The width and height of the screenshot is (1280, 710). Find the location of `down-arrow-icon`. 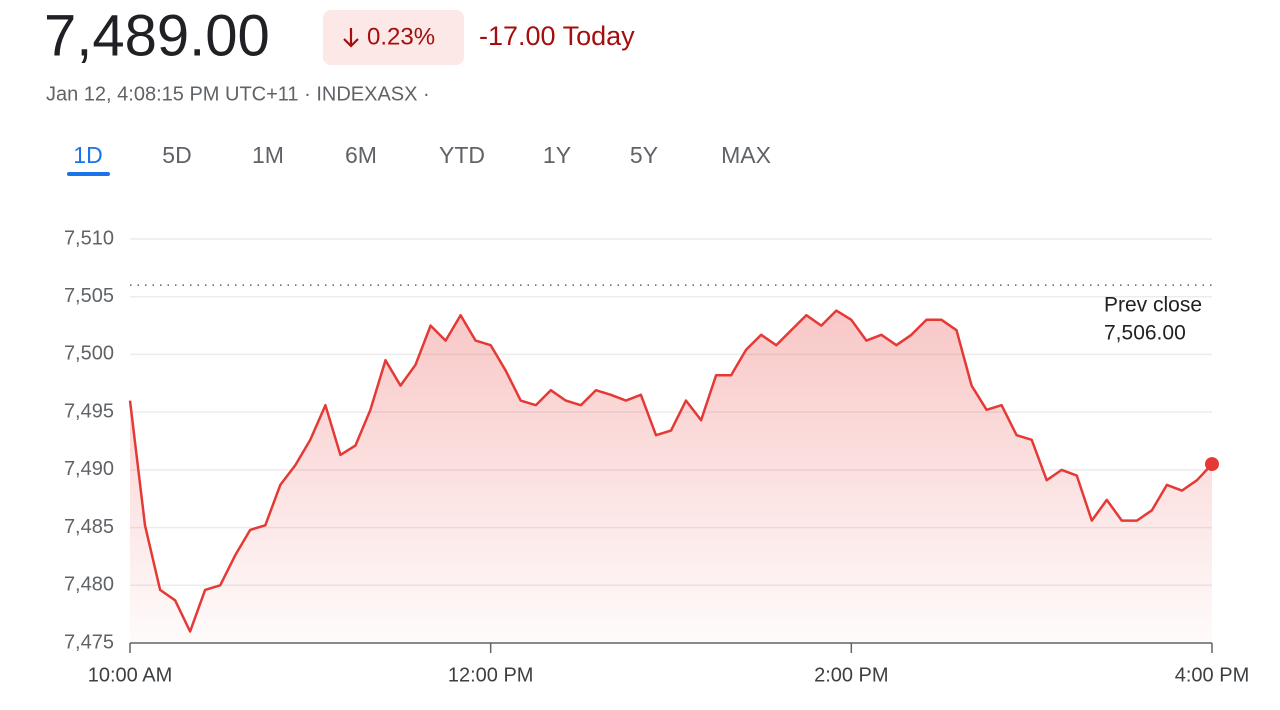

down-arrow-icon is located at coordinates (351, 38).